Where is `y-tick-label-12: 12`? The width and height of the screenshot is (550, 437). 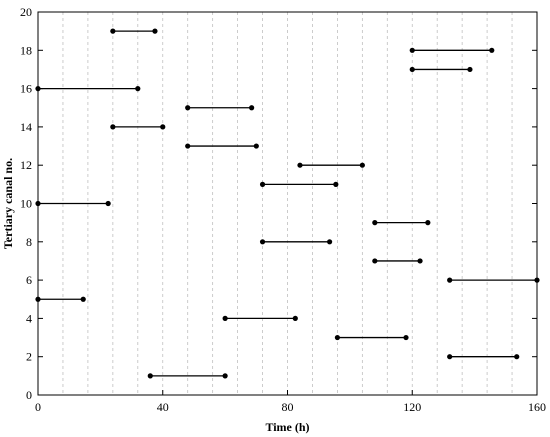
y-tick-label-12: 12 is located at coordinates (26, 165).